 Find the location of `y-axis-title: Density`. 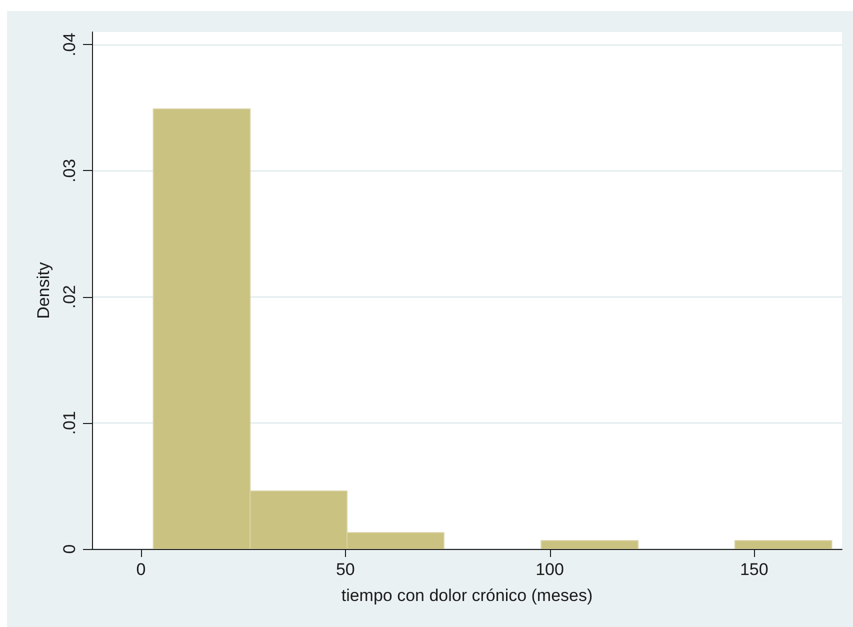

y-axis-title: Density is located at coordinates (43, 290).